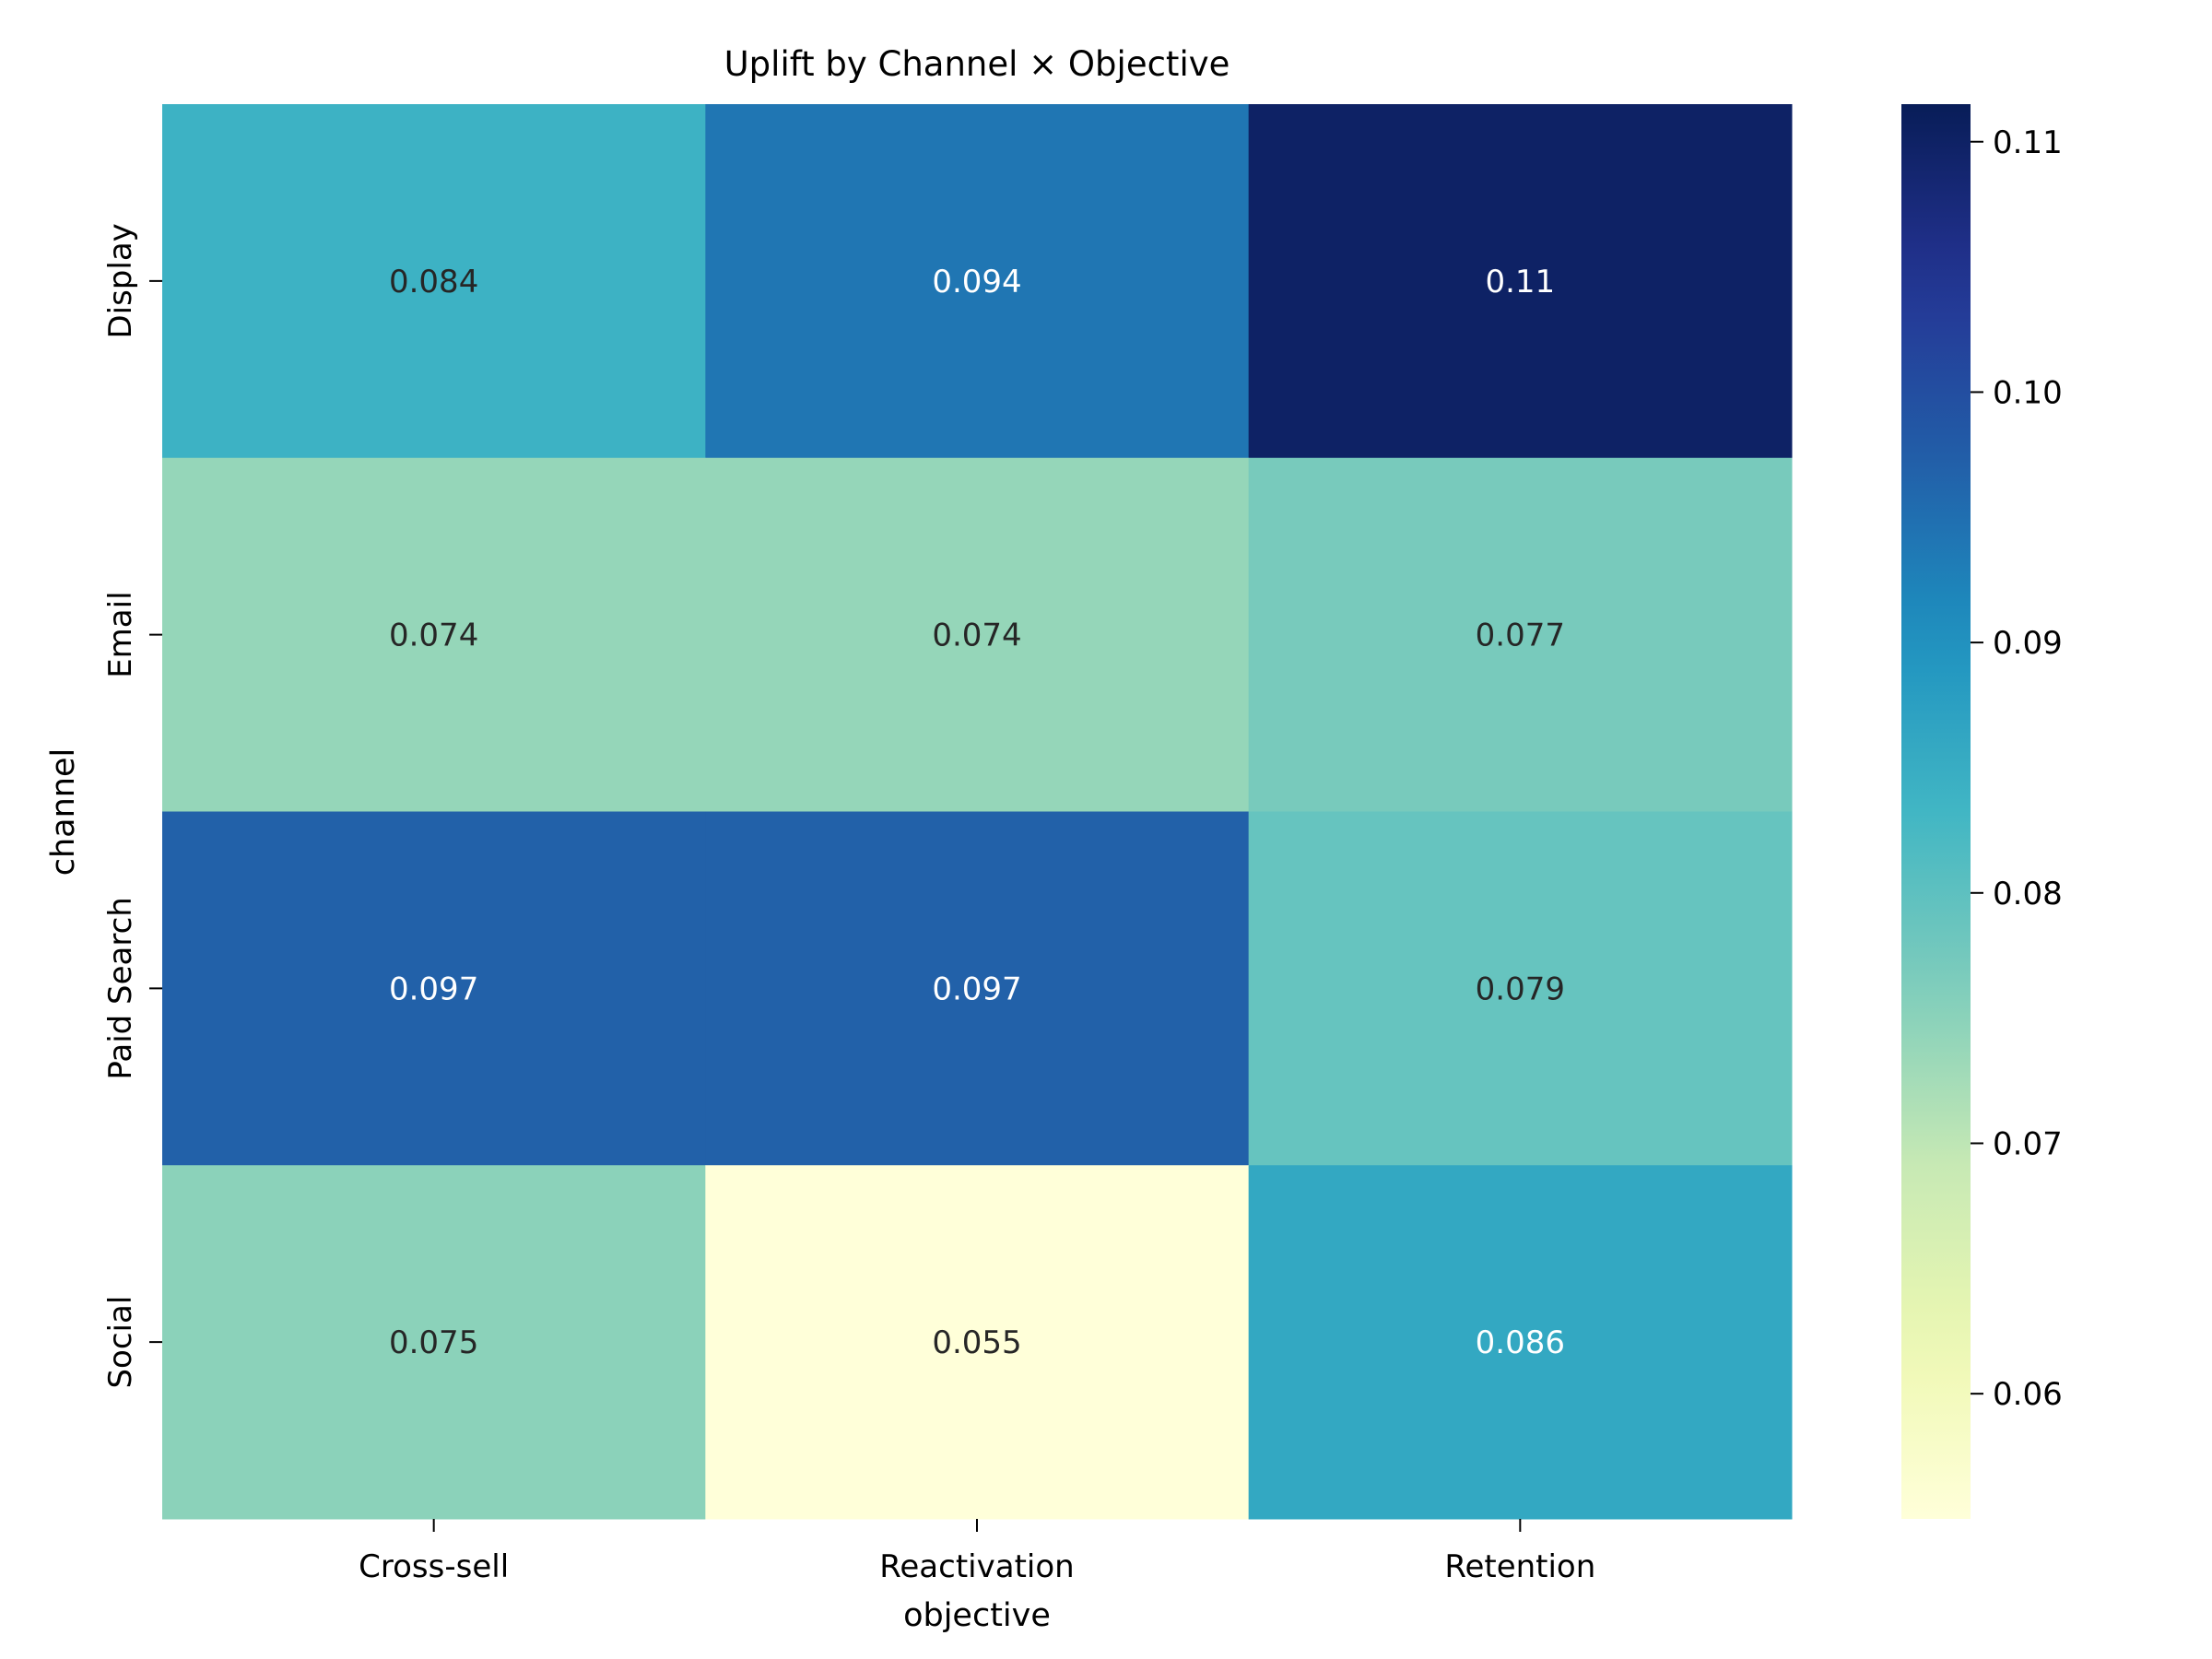  I want to click on cell-value-label: 0.077, so click(1520, 636).